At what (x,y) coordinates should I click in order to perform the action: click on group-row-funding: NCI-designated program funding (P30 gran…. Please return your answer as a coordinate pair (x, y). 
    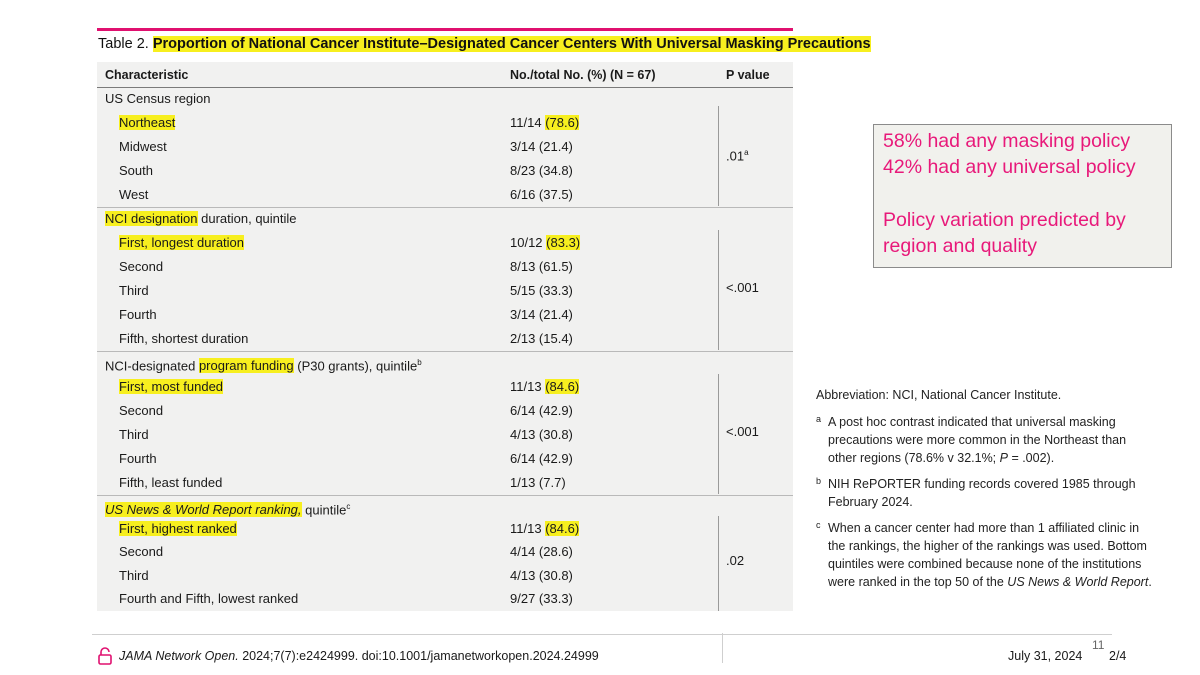
    Looking at the image, I should click on (445, 363).